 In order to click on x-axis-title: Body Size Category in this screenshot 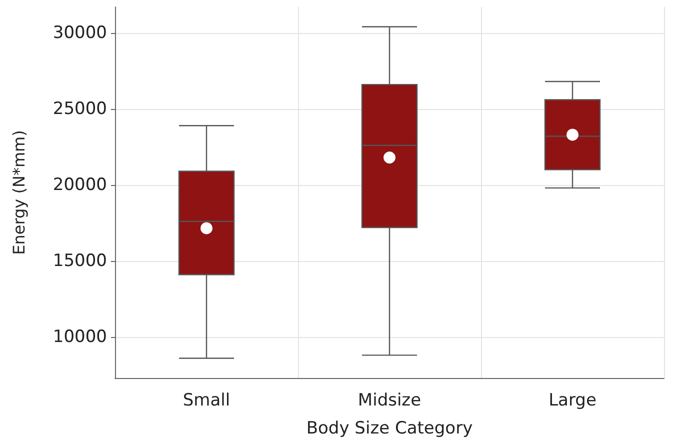, I will do `click(389, 428)`.